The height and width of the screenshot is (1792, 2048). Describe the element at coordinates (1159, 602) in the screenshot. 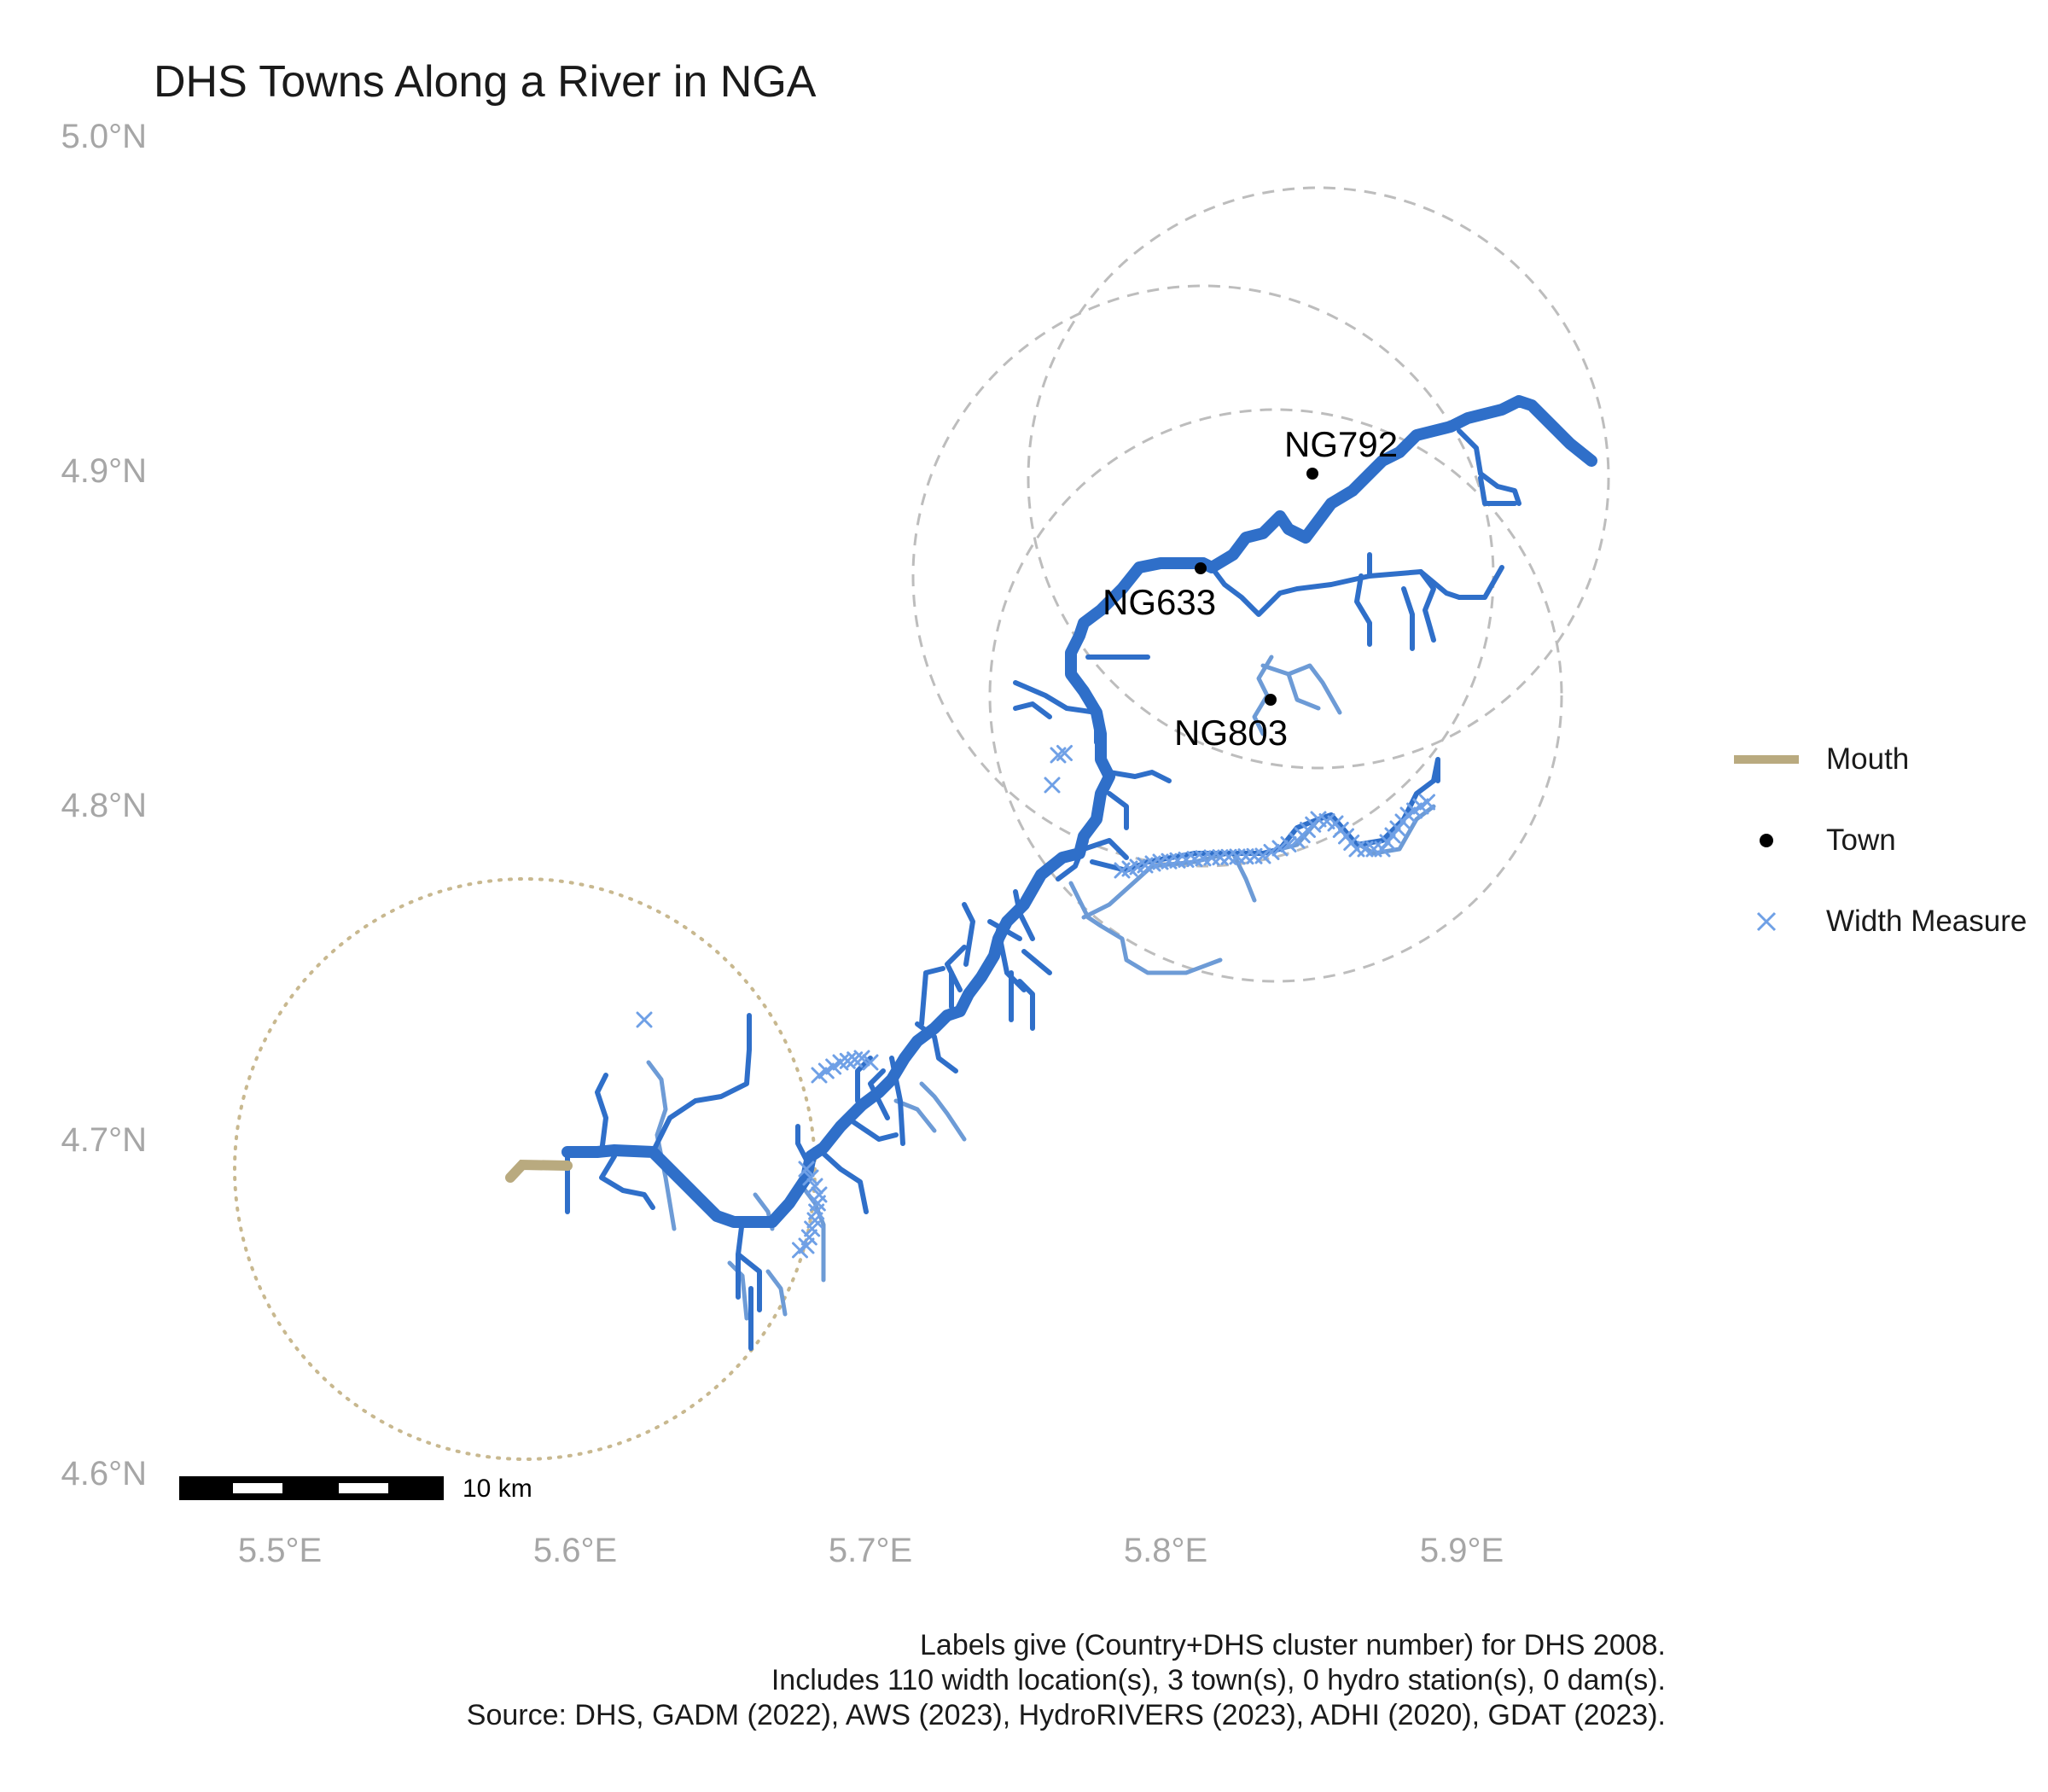

I see `town-label: NG633` at that location.